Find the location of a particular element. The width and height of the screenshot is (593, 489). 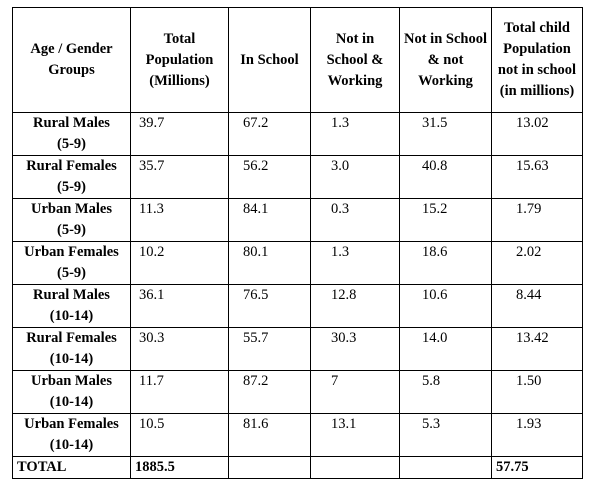

not-in-school-not-working-sum is located at coordinates (445, 467).